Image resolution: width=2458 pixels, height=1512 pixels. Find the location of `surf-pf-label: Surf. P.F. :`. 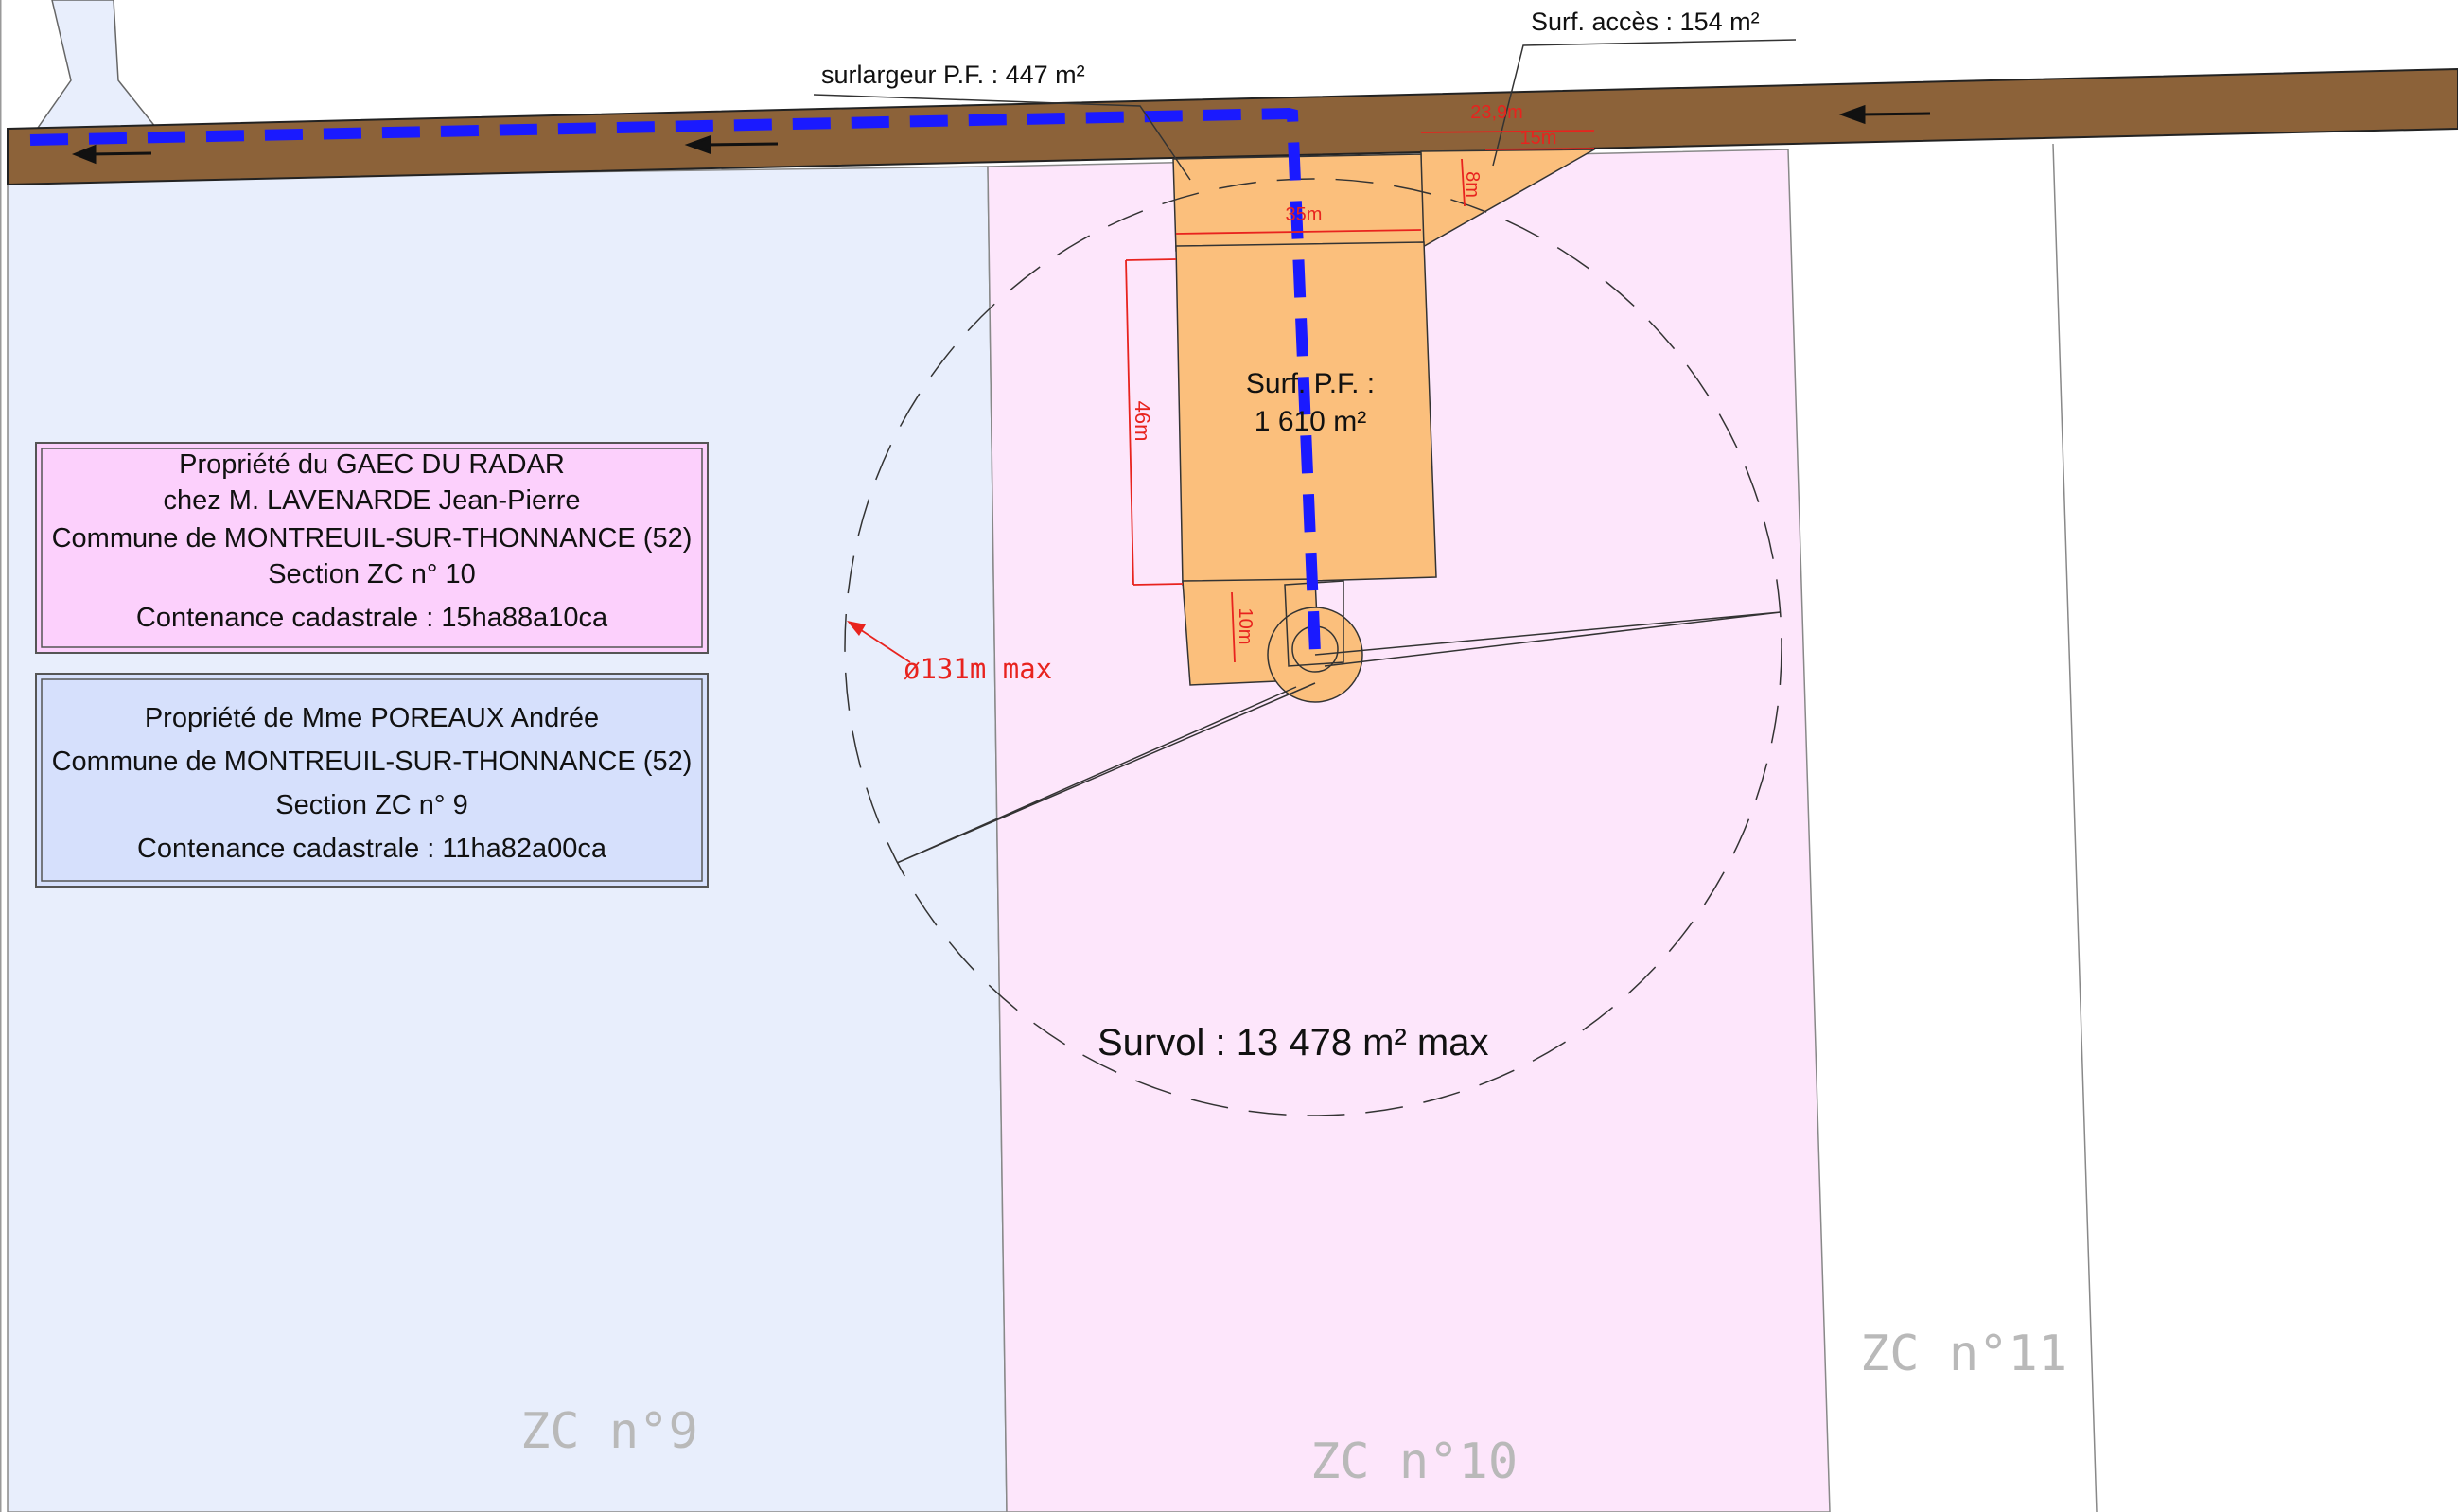

surf-pf-label: Surf. P.F. : is located at coordinates (1310, 384).